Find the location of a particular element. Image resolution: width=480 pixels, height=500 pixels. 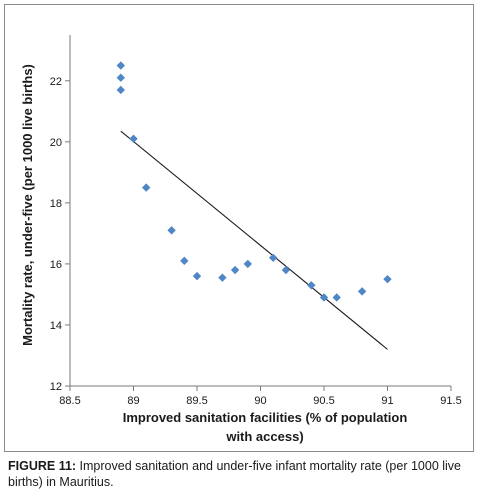

y-tick-label: 18 is located at coordinates (56, 204).